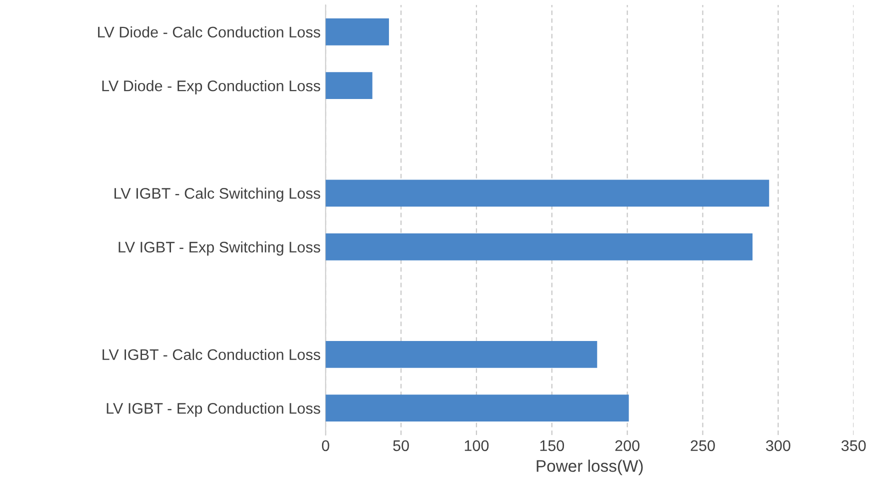 The image size is (880, 500). What do you see at coordinates (853, 446) in the screenshot?
I see `x-tick-label: 350` at bounding box center [853, 446].